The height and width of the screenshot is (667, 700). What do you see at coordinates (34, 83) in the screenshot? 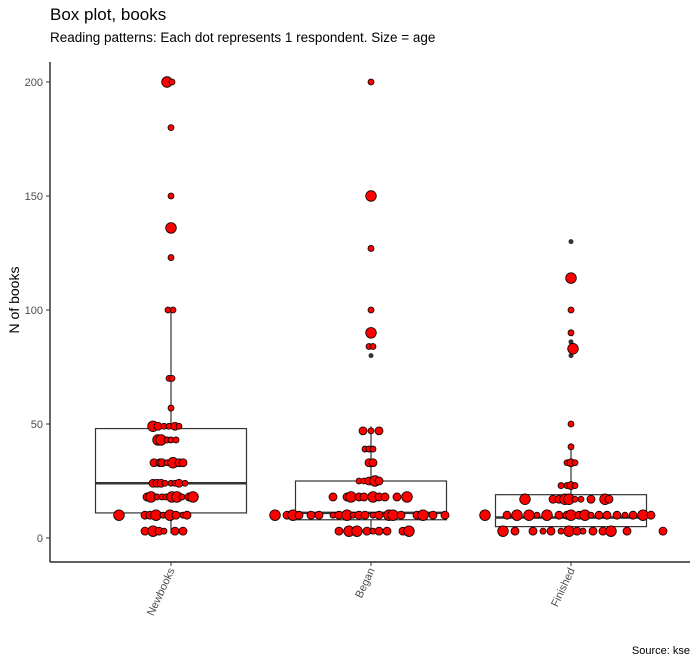
I see `y-tick-label: 200` at bounding box center [34, 83].